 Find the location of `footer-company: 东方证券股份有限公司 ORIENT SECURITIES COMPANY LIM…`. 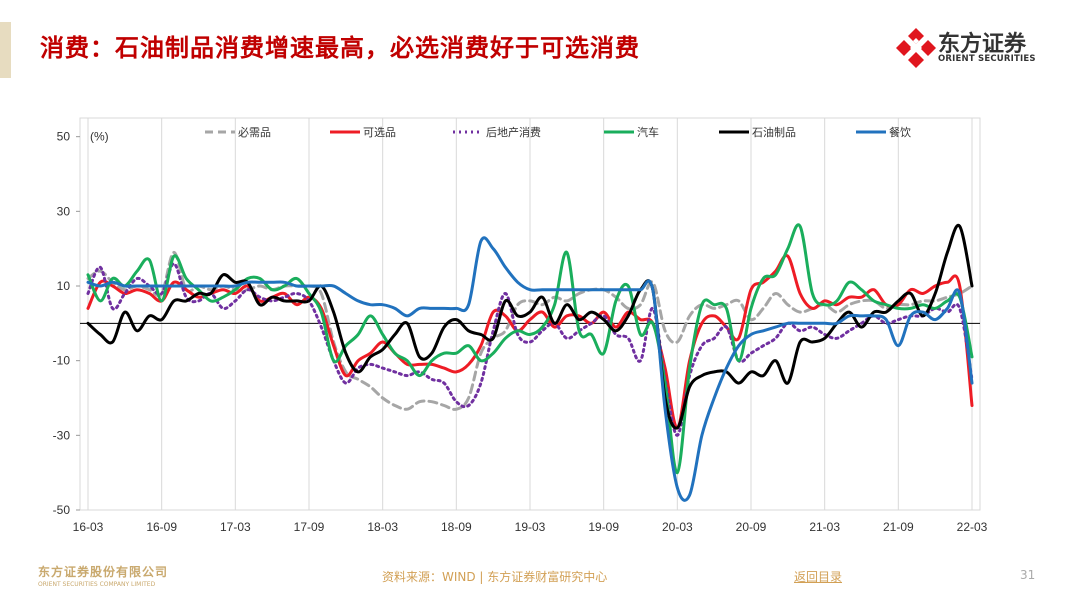

footer-company: 东方证券股份有限公司 ORIENT SECURITIES COMPANY LIM… is located at coordinates (103, 575).